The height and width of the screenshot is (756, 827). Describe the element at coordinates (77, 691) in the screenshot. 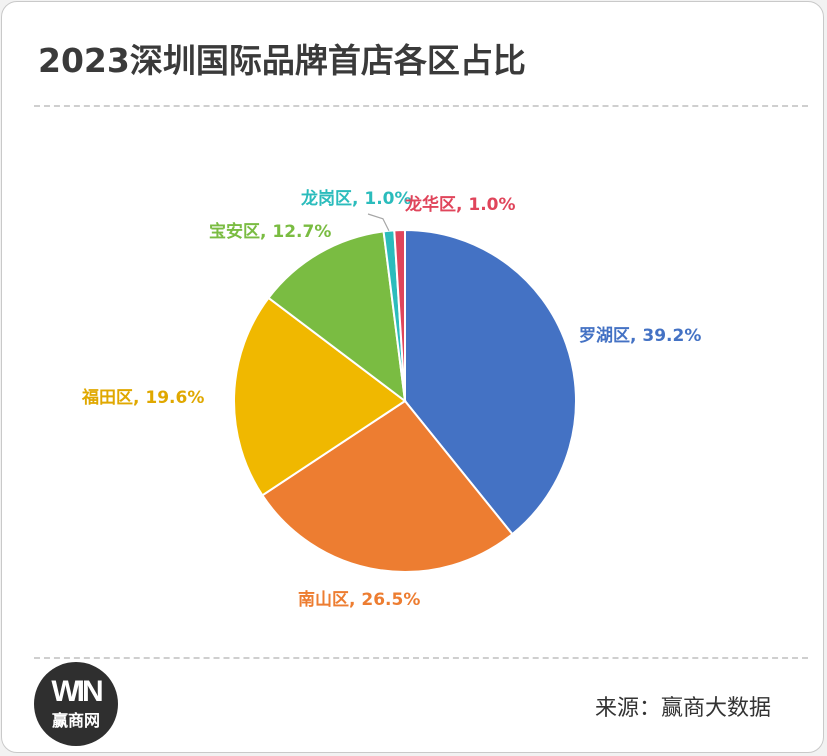

I see `logo-mark: WIN` at that location.